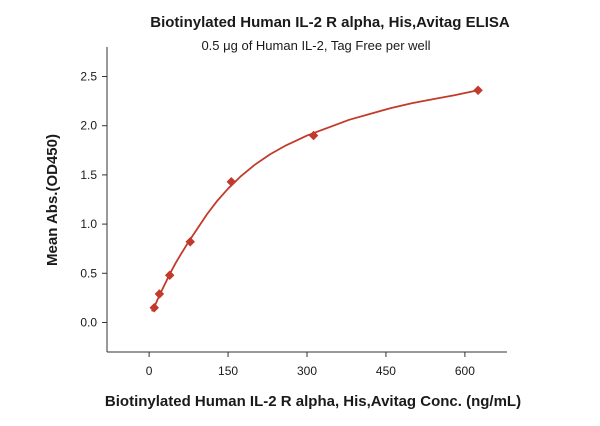 Image resolution: width=600 pixels, height=426 pixels. I want to click on x-tick-label: 600, so click(465, 371).